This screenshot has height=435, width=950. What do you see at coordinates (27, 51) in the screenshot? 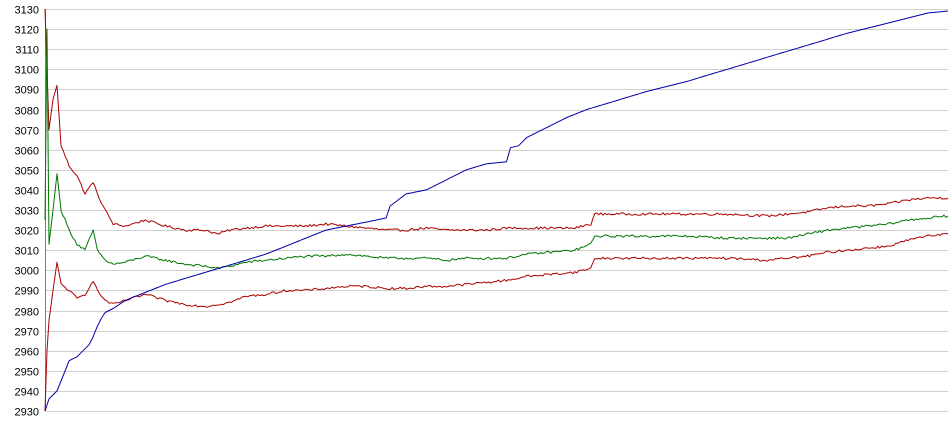
I see `y-tick-label: 3110` at bounding box center [27, 51].